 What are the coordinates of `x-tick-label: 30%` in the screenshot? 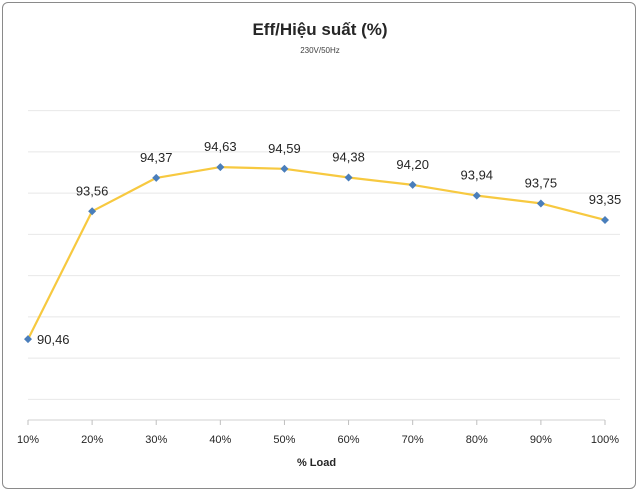 It's located at (156, 440).